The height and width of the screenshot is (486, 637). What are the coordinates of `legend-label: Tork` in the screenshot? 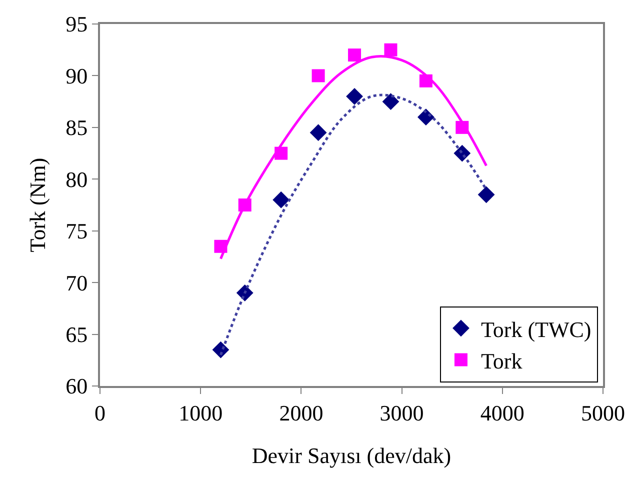 It's located at (501, 361).